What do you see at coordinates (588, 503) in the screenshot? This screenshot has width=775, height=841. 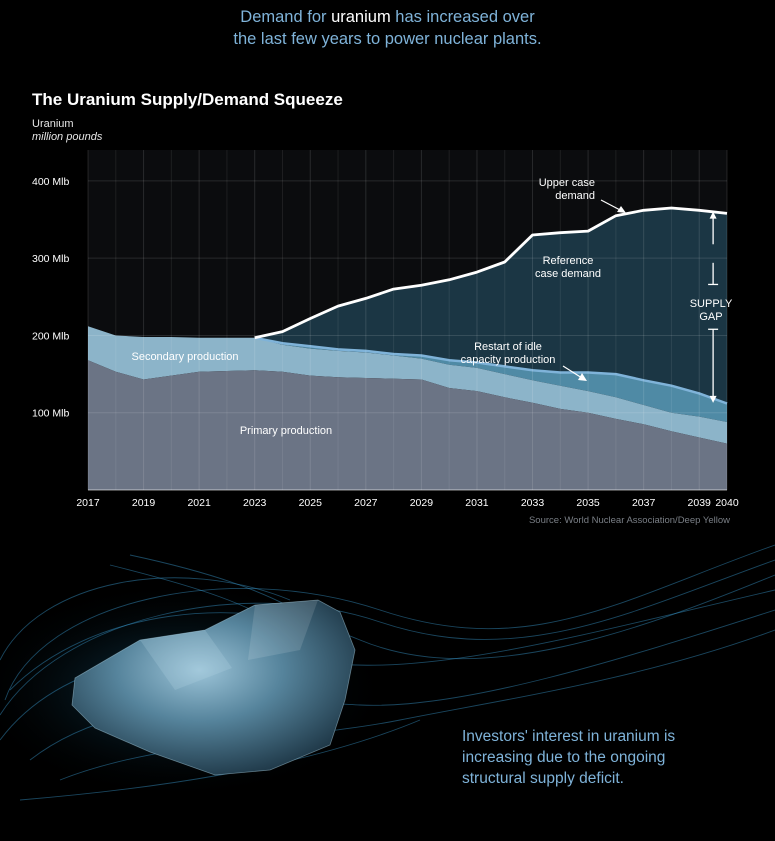 I see `x-tick-label: 2035` at bounding box center [588, 503].